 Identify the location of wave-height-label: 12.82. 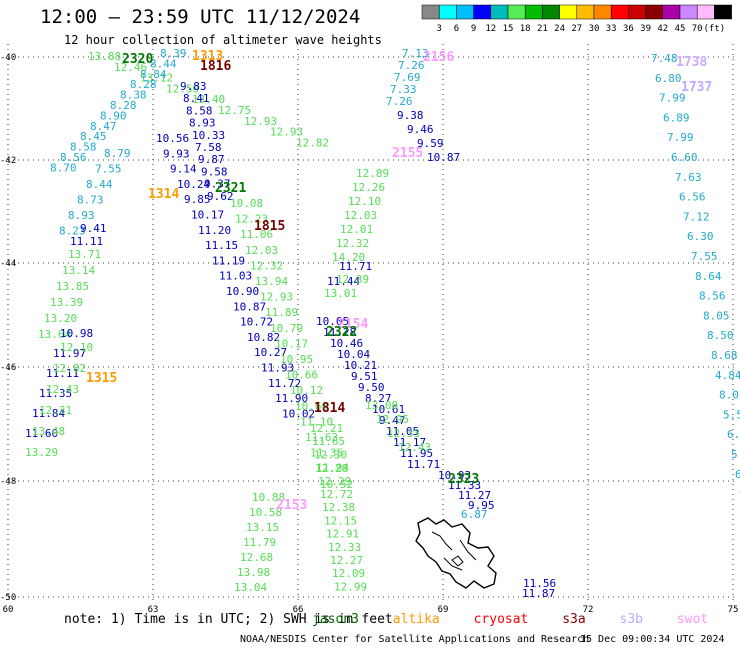
(312, 142).